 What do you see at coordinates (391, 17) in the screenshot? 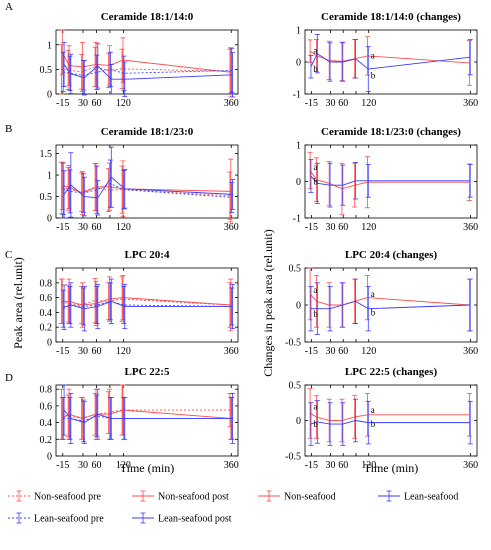
I see `chart-title: Ceramide 18:1/14:0 (changes)` at bounding box center [391, 17].